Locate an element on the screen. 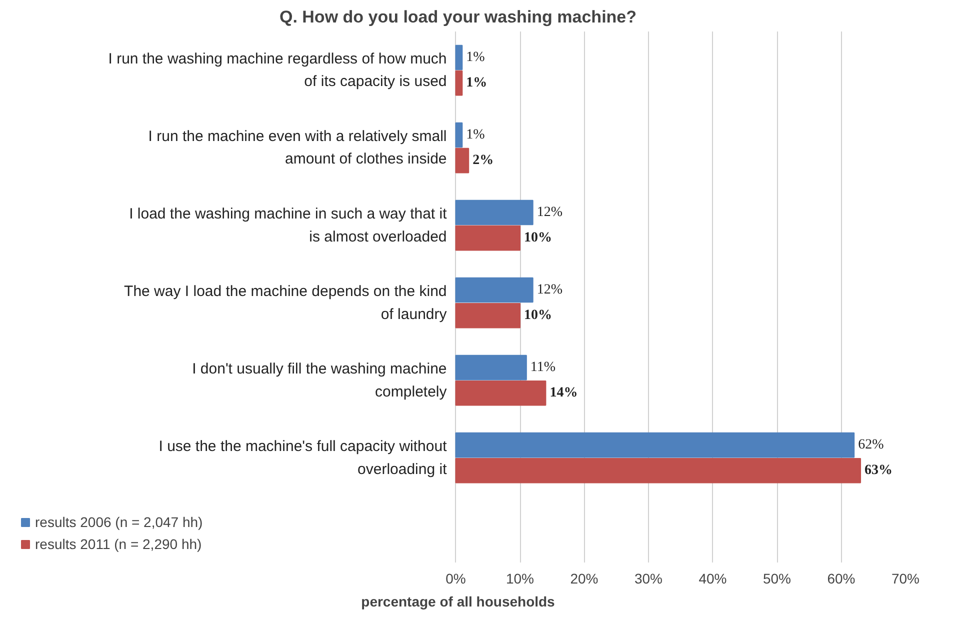 The image size is (959, 628). y-tick-label: The way I load the machine depends on the kind of laundry is located at coordinates (286, 302).